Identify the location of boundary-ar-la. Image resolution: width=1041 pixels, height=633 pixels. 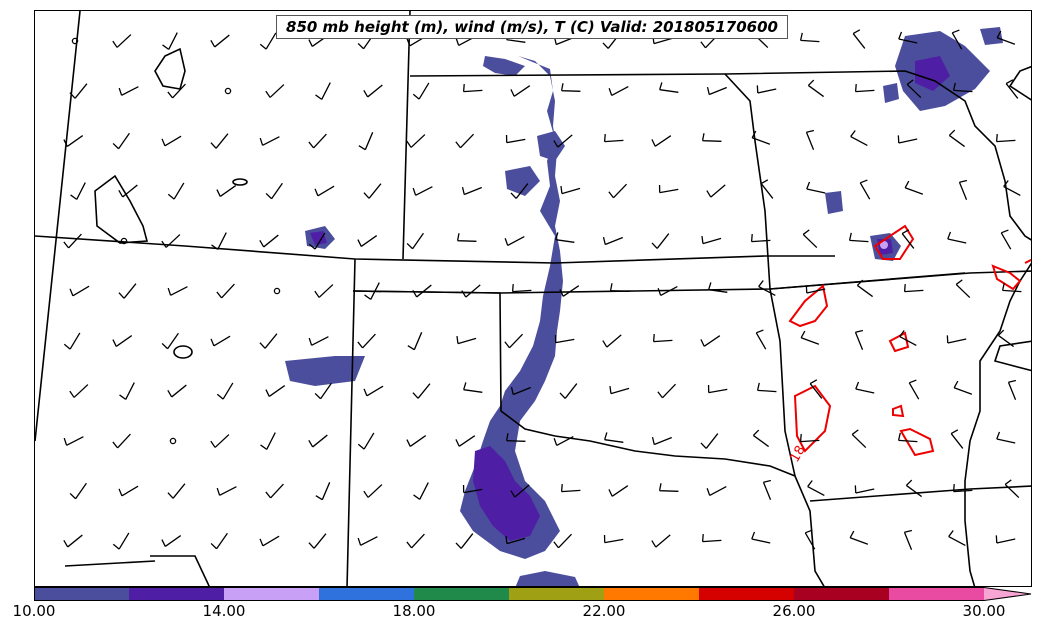
(920, 493).